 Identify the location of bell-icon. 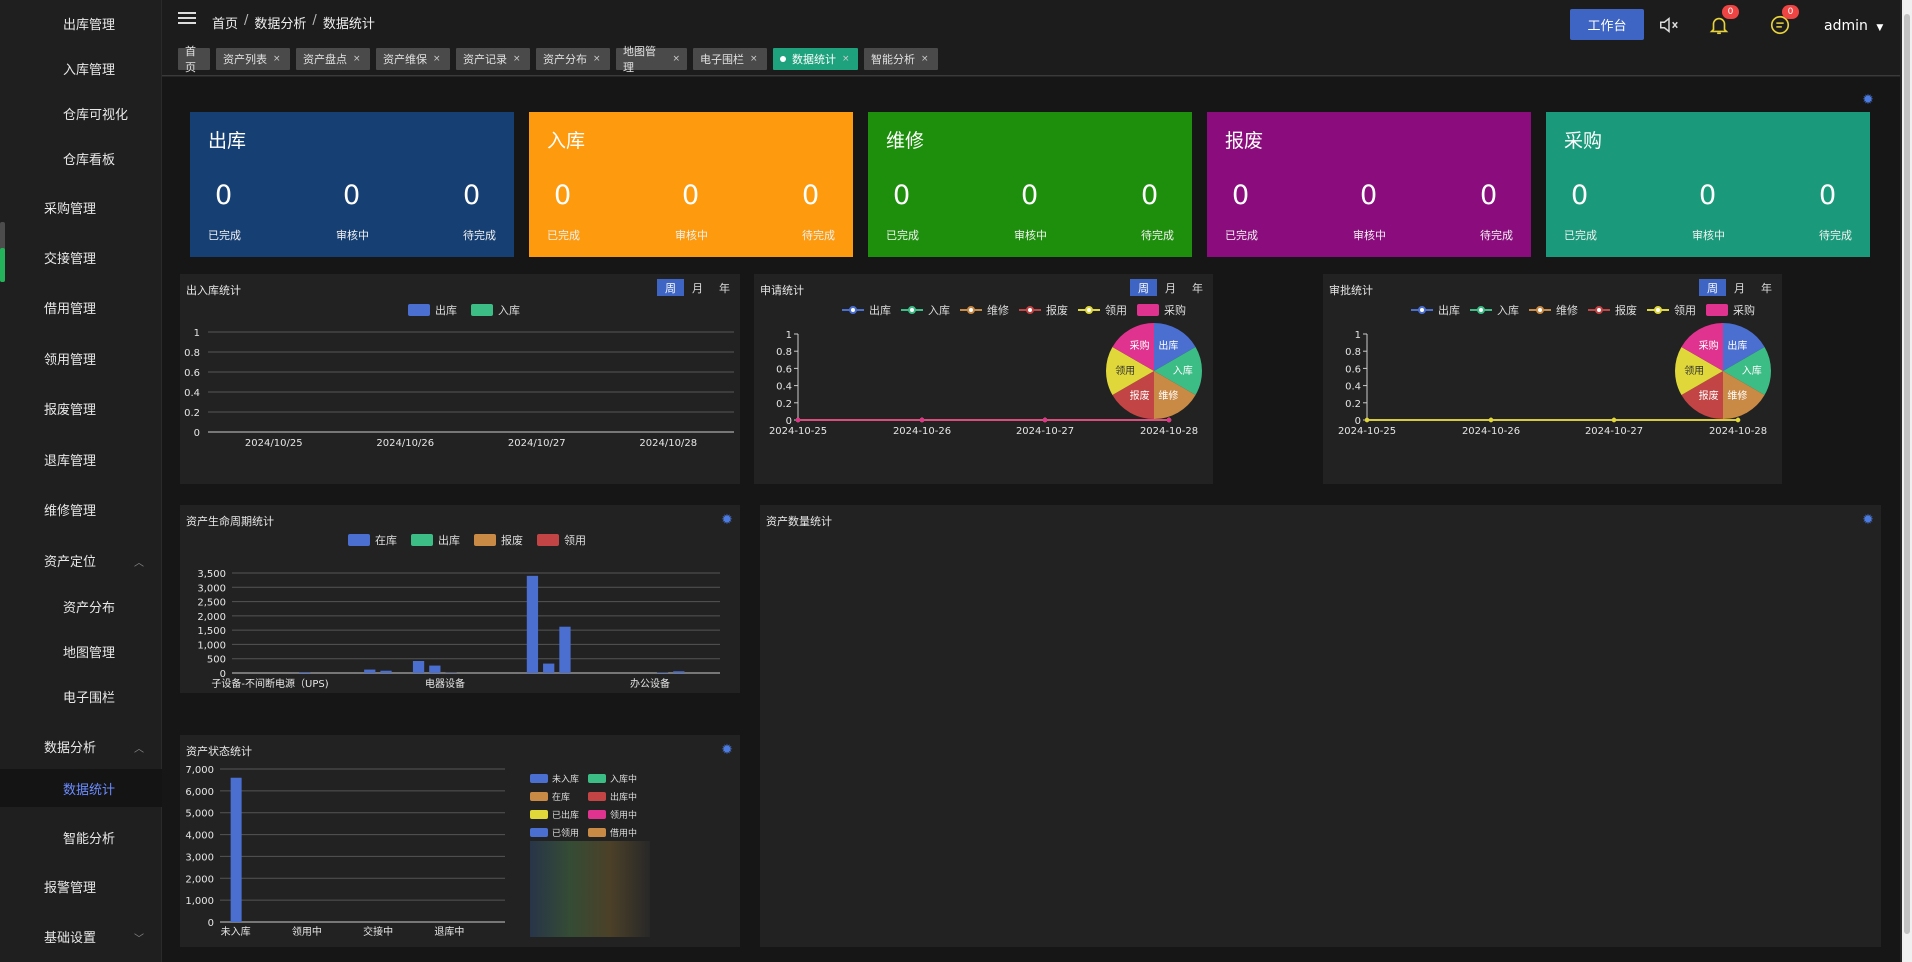
(1719, 25).